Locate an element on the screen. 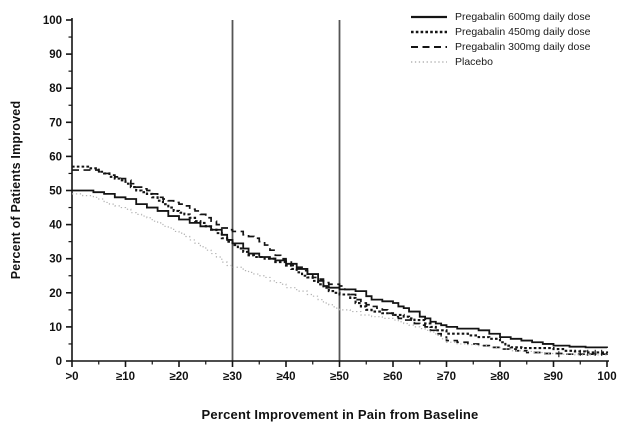  legend-item-pregabalin-300: Pregabalin 300mg daily dose is located at coordinates (500, 46).